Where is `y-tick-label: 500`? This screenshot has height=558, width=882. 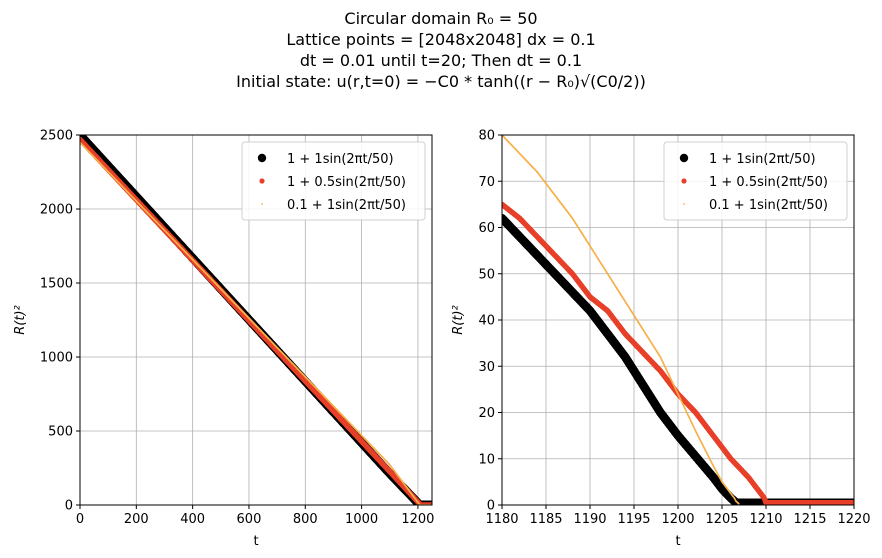 y-tick-label: 500 is located at coordinates (60, 432).